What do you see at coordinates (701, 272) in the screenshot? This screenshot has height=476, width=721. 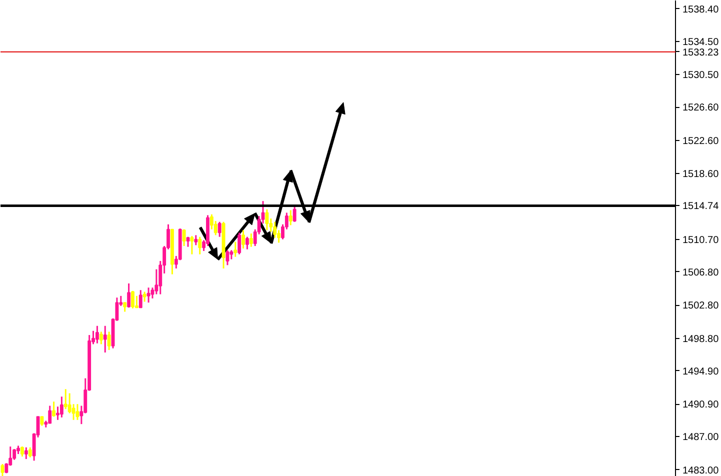 I see `y-tick-label: 1506.80` at bounding box center [701, 272].